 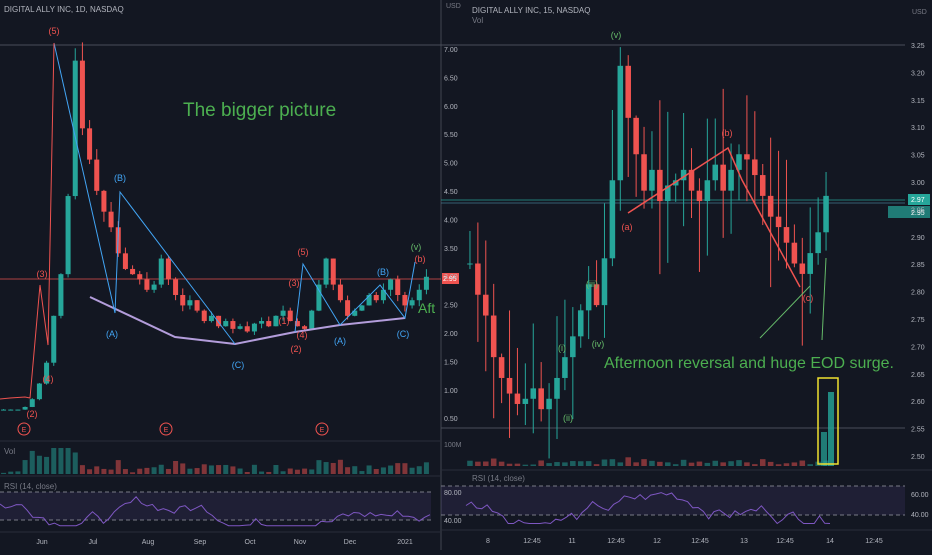 What do you see at coordinates (41, 542) in the screenshot?
I see `left-time-tick: Jun` at bounding box center [41, 542].